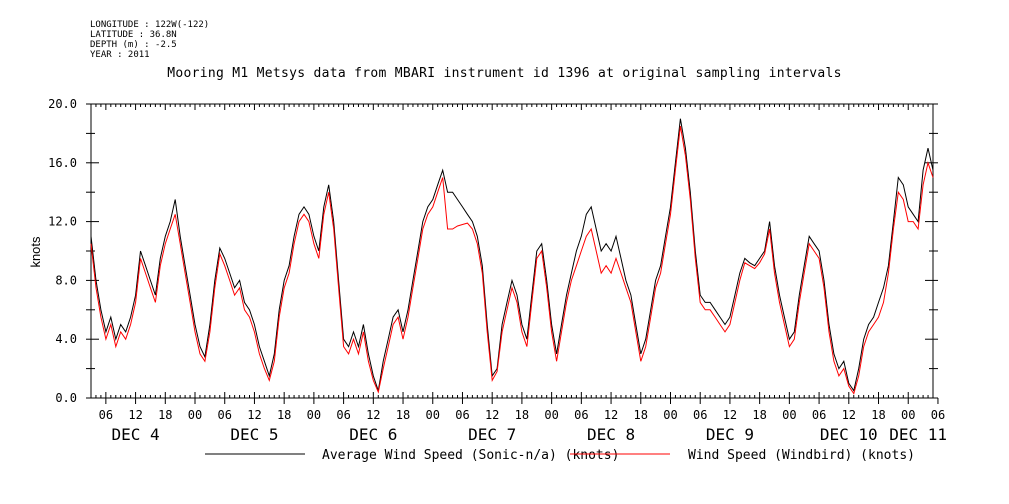 The height and width of the screenshot is (504, 1009). I want to click on y-tick-label: 12.0, so click(62, 222).